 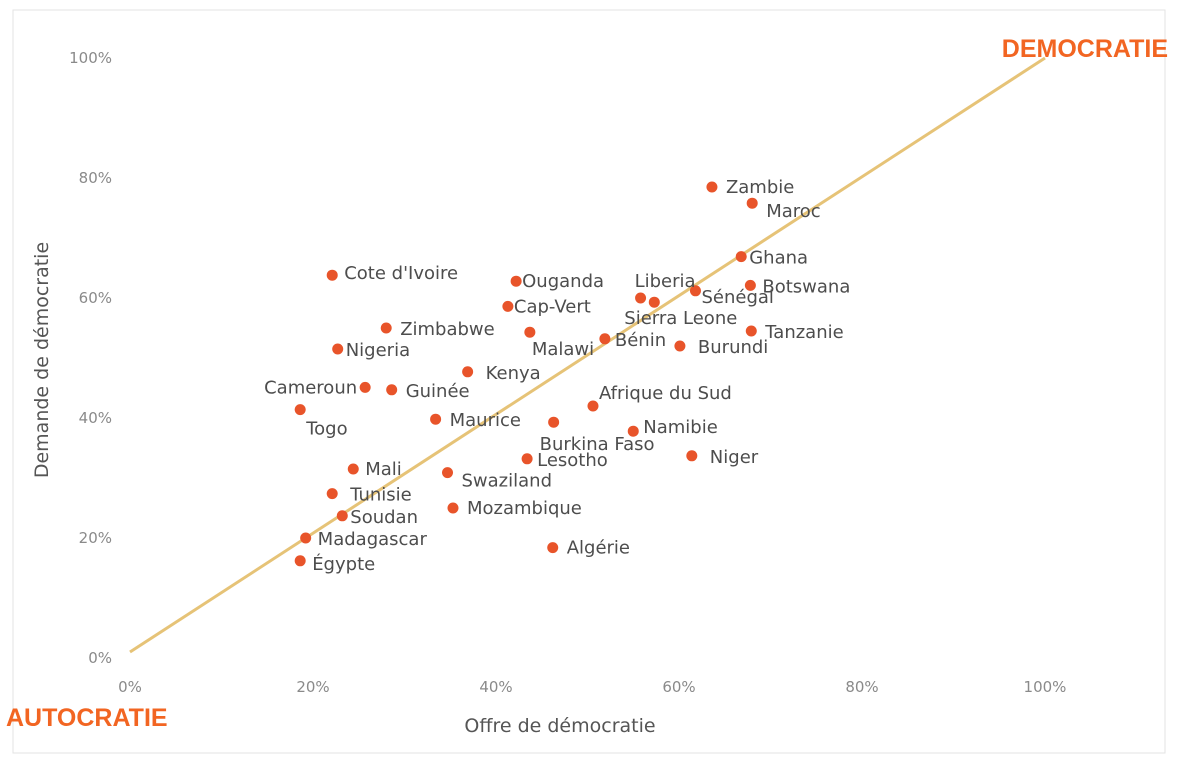 What do you see at coordinates (95, 178) in the screenshot?
I see `y-tick-label: 80%` at bounding box center [95, 178].